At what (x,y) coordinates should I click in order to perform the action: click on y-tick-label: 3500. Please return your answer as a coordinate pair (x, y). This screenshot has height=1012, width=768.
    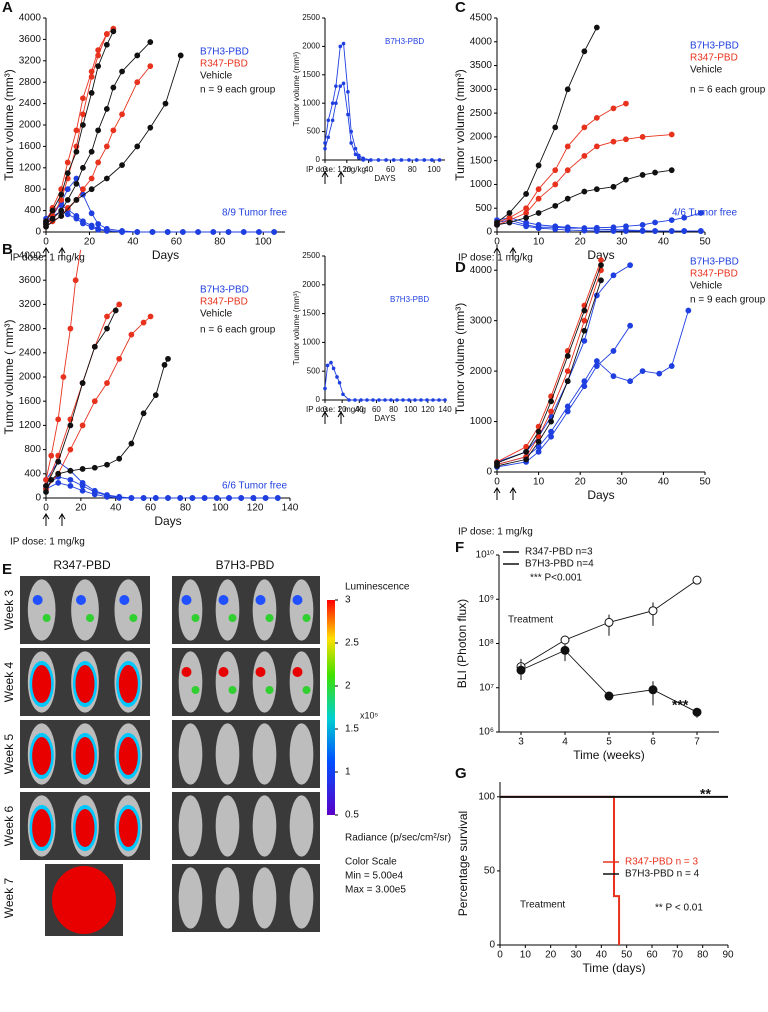
    Looking at the image, I should click on (481, 65).